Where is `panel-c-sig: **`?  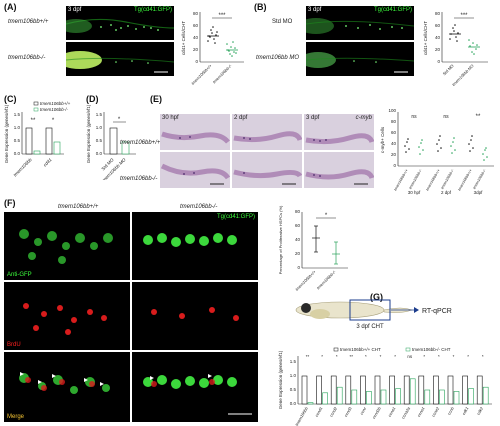 panel-c-sig: ** is located at coordinates (33, 121).